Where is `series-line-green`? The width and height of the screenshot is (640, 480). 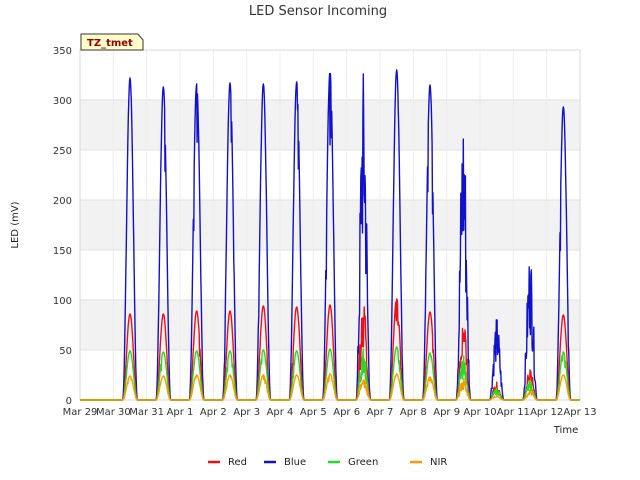
series-line-green is located at coordinates (330, 373).